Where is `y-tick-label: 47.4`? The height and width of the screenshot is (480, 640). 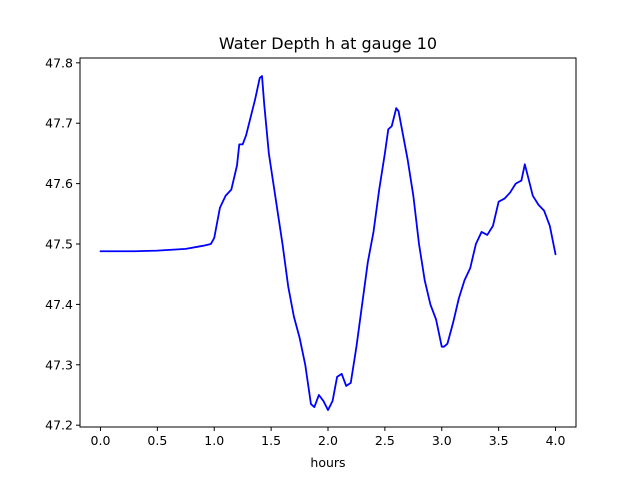 y-tick-label: 47.4 is located at coordinates (59, 304).